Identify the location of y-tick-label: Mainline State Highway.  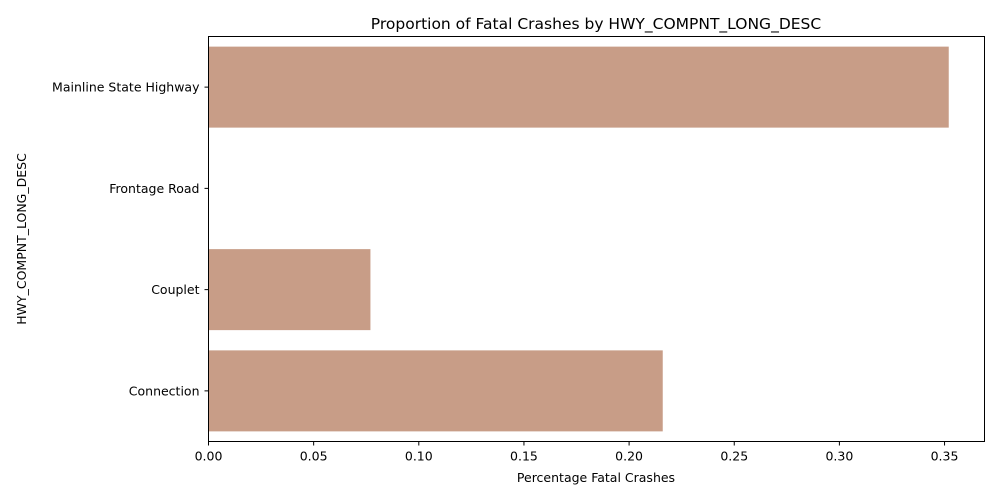
(126, 87).